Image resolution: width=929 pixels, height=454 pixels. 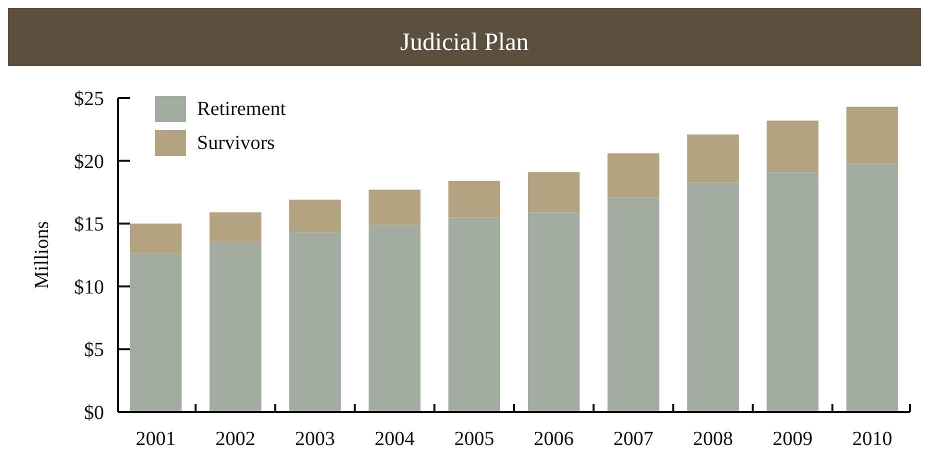 What do you see at coordinates (94, 413) in the screenshot?
I see `y-tick-label: $0` at bounding box center [94, 413].